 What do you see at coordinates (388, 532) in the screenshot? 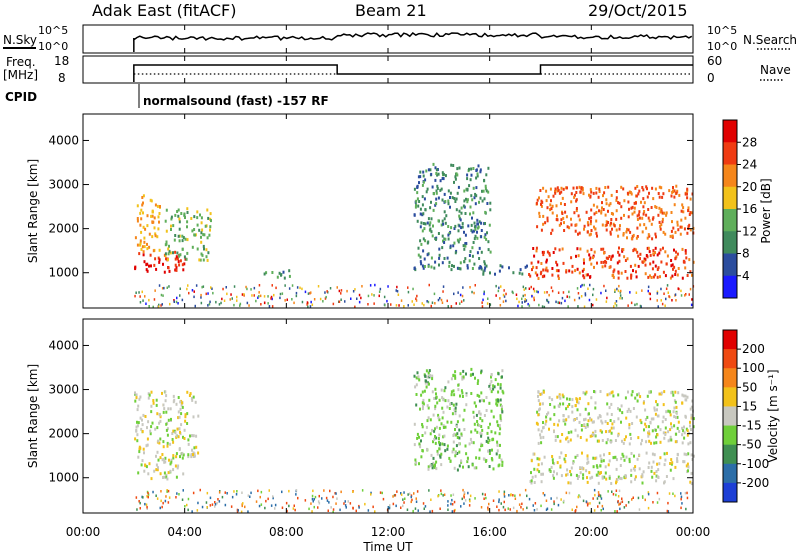
I see `x-tick-label: 12:00` at bounding box center [388, 532].